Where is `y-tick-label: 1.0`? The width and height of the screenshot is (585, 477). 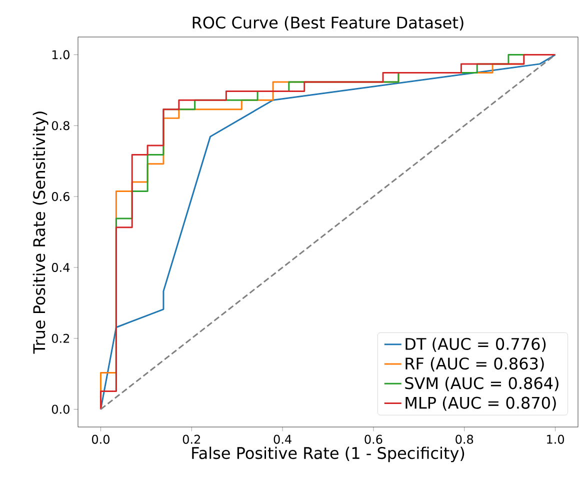 y-tick-label: 1.0 is located at coordinates (61, 55).